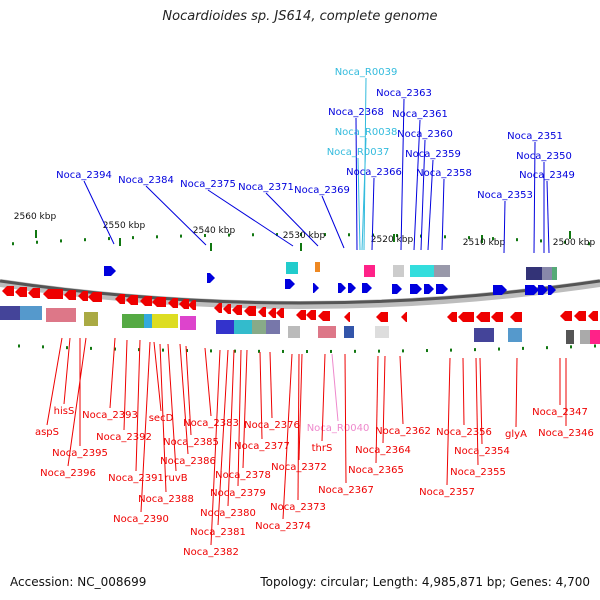 The width and height of the screenshot is (600, 600). Describe the element at coordinates (68, 473) in the screenshot. I see `lower-gene-label: Noca_2396` at that location.